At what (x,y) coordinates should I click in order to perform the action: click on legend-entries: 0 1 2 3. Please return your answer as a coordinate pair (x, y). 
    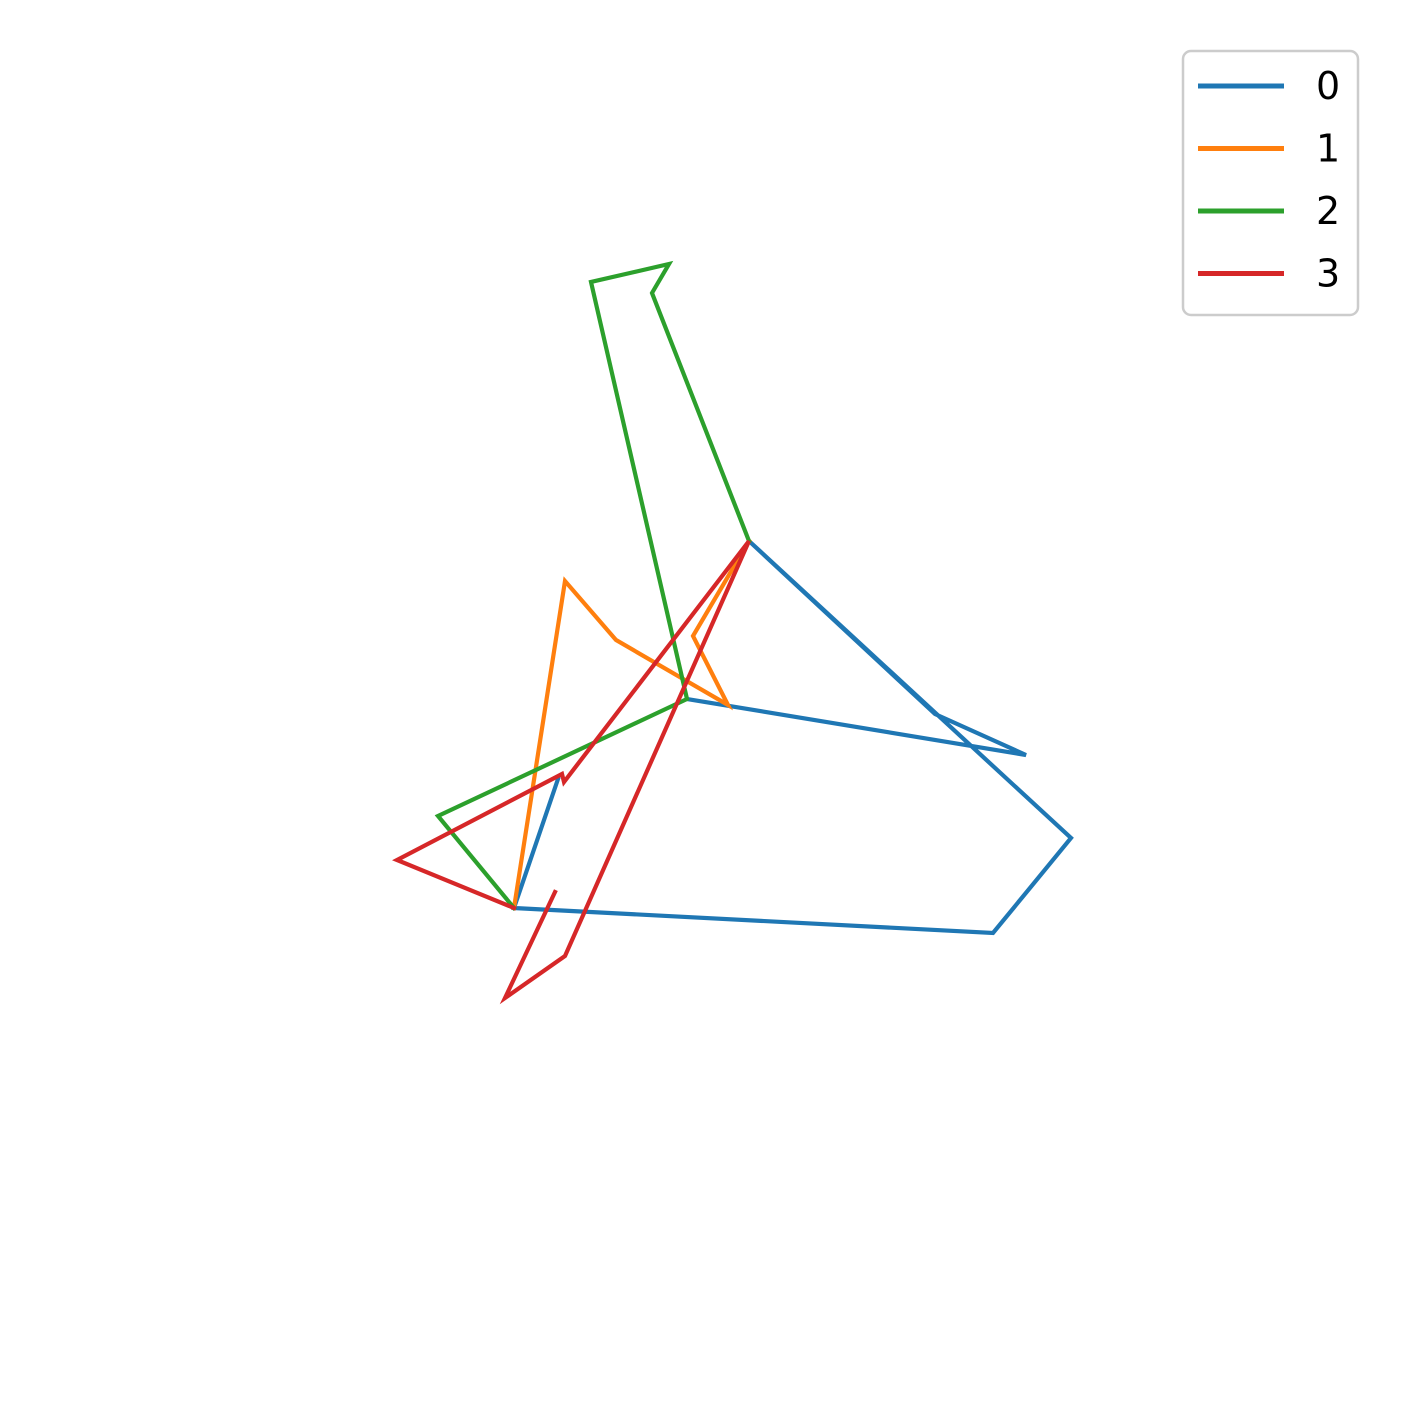
    Looking at the image, I should click on (1269, 180).